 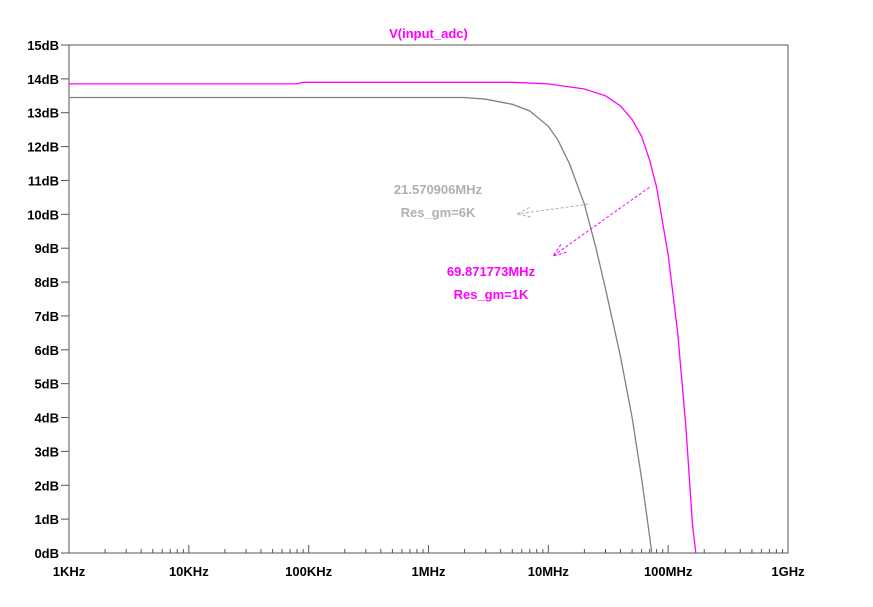 I want to click on y-tick-label: 0dB, so click(x=46, y=553).